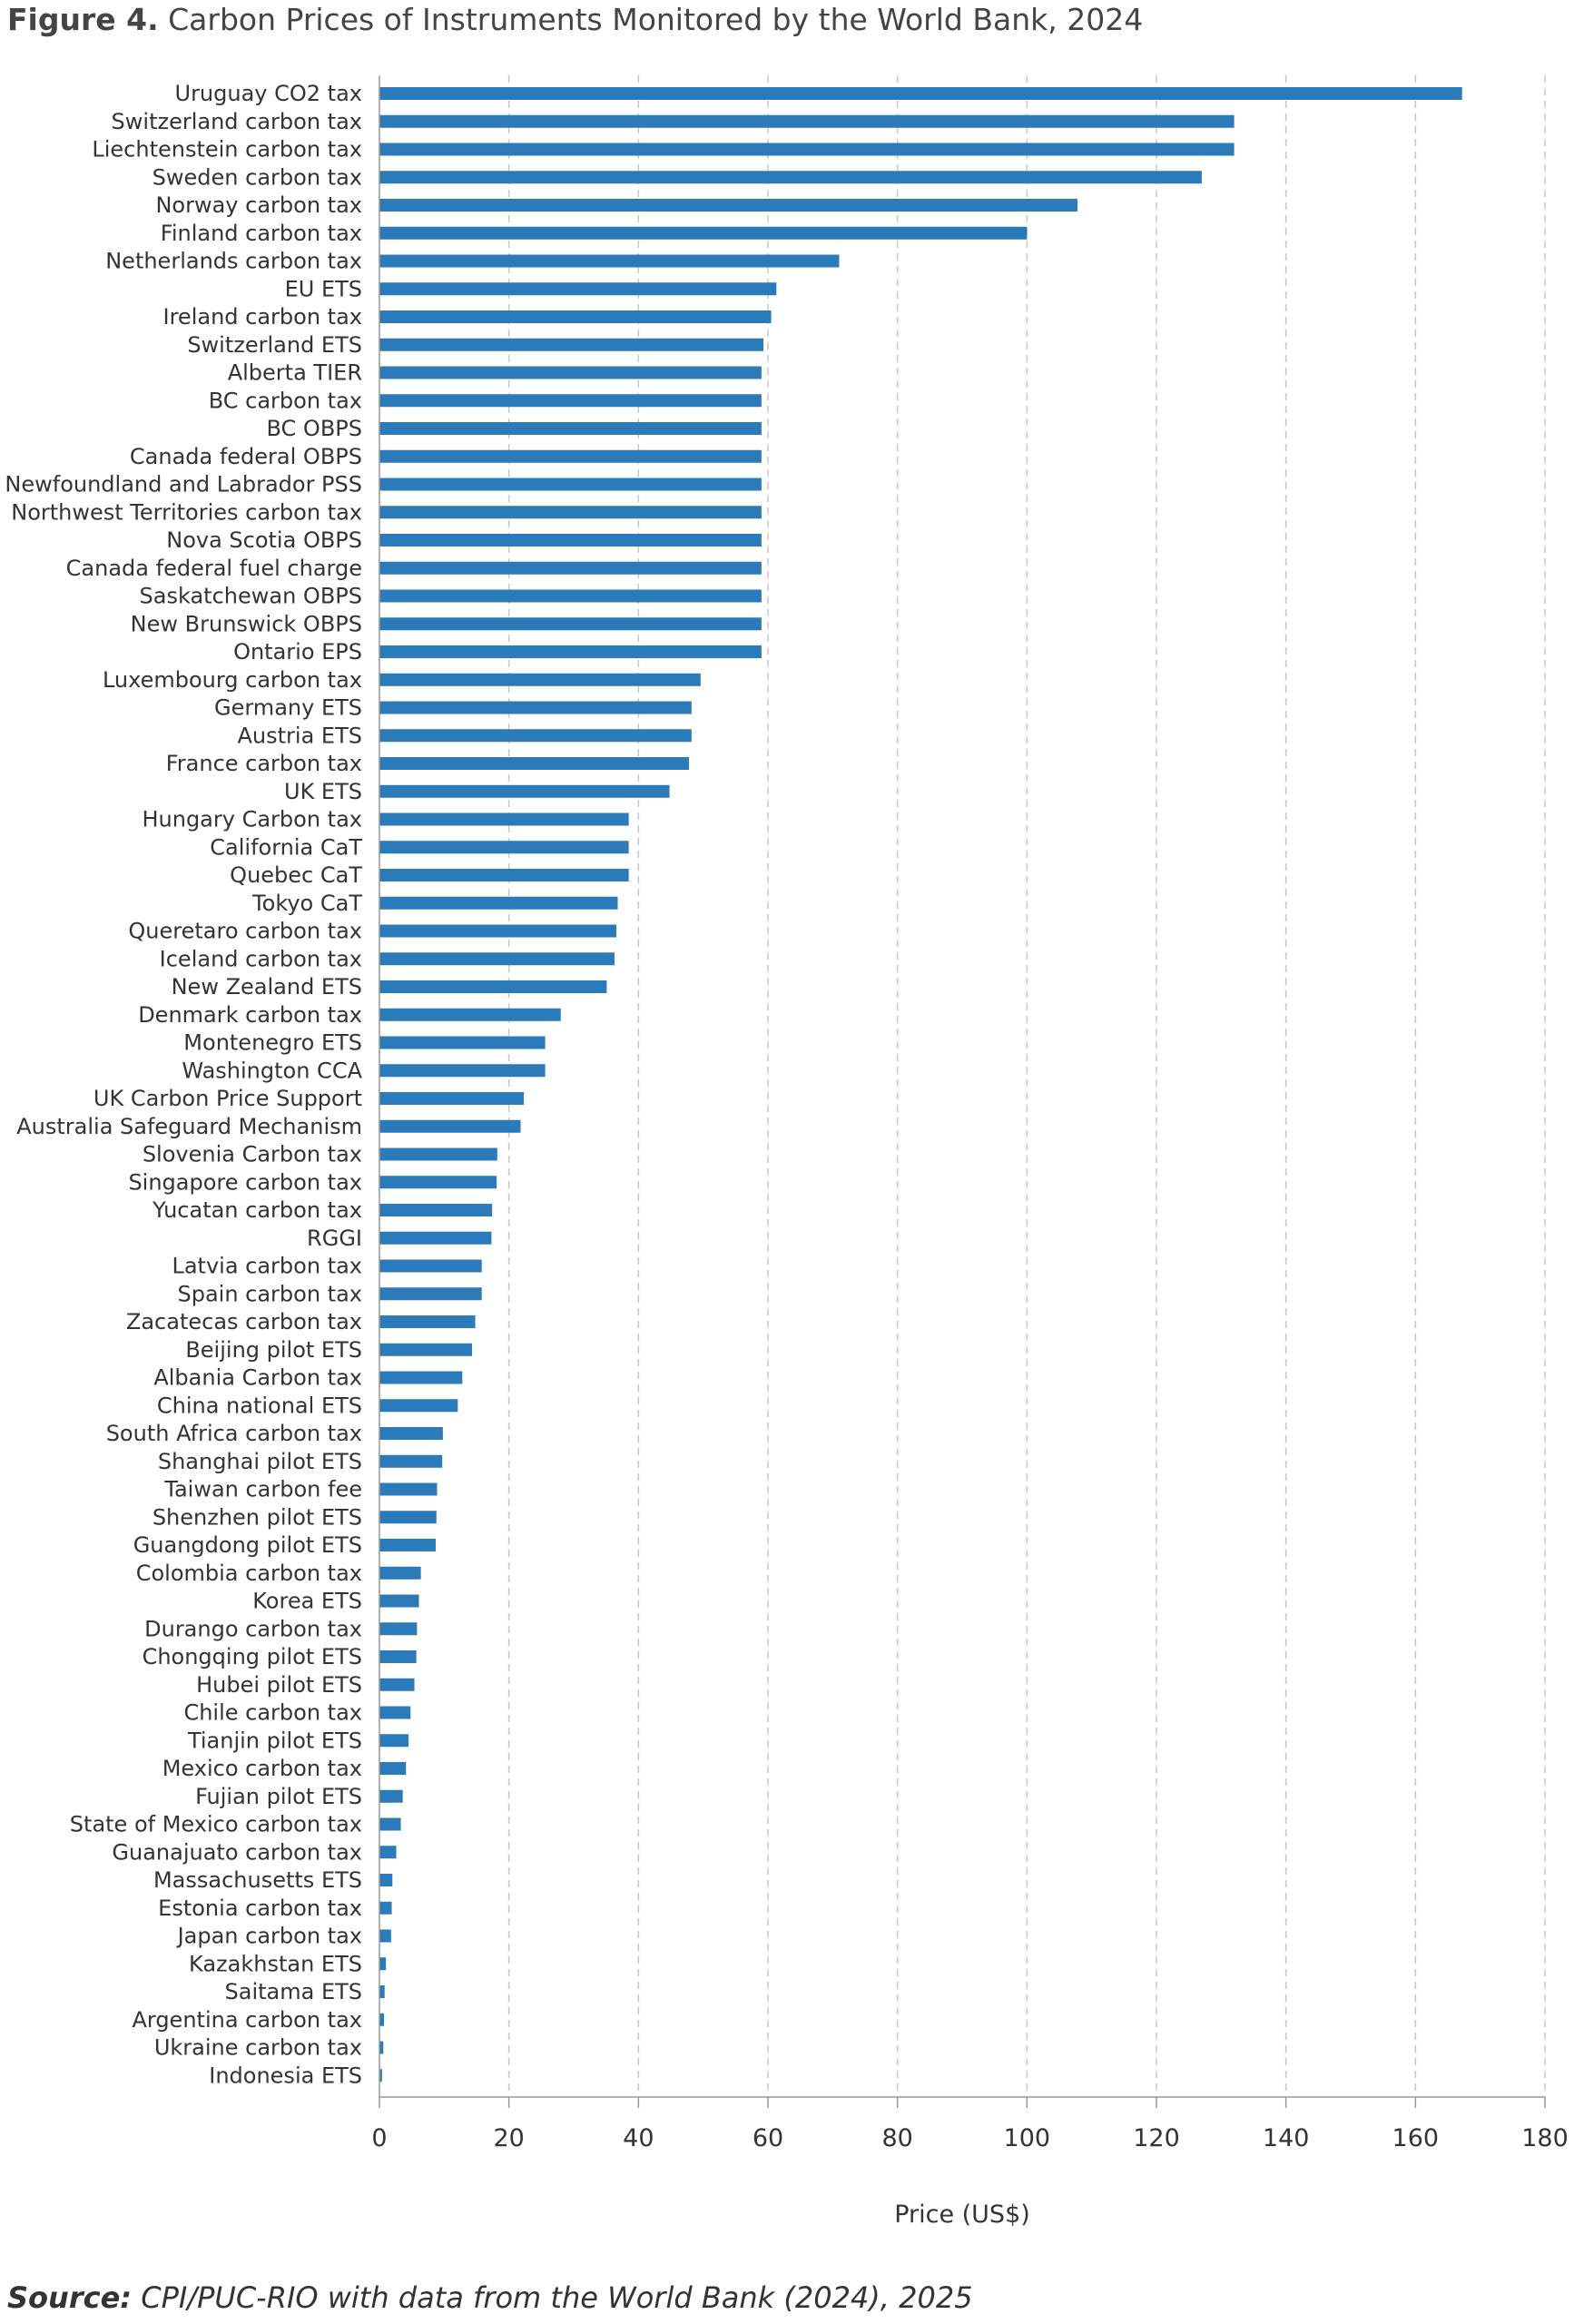 Image resolution: width=1574 pixels, height=2324 pixels. What do you see at coordinates (257, 1378) in the screenshot?
I see `category-label: Albania Carbon tax` at bounding box center [257, 1378].